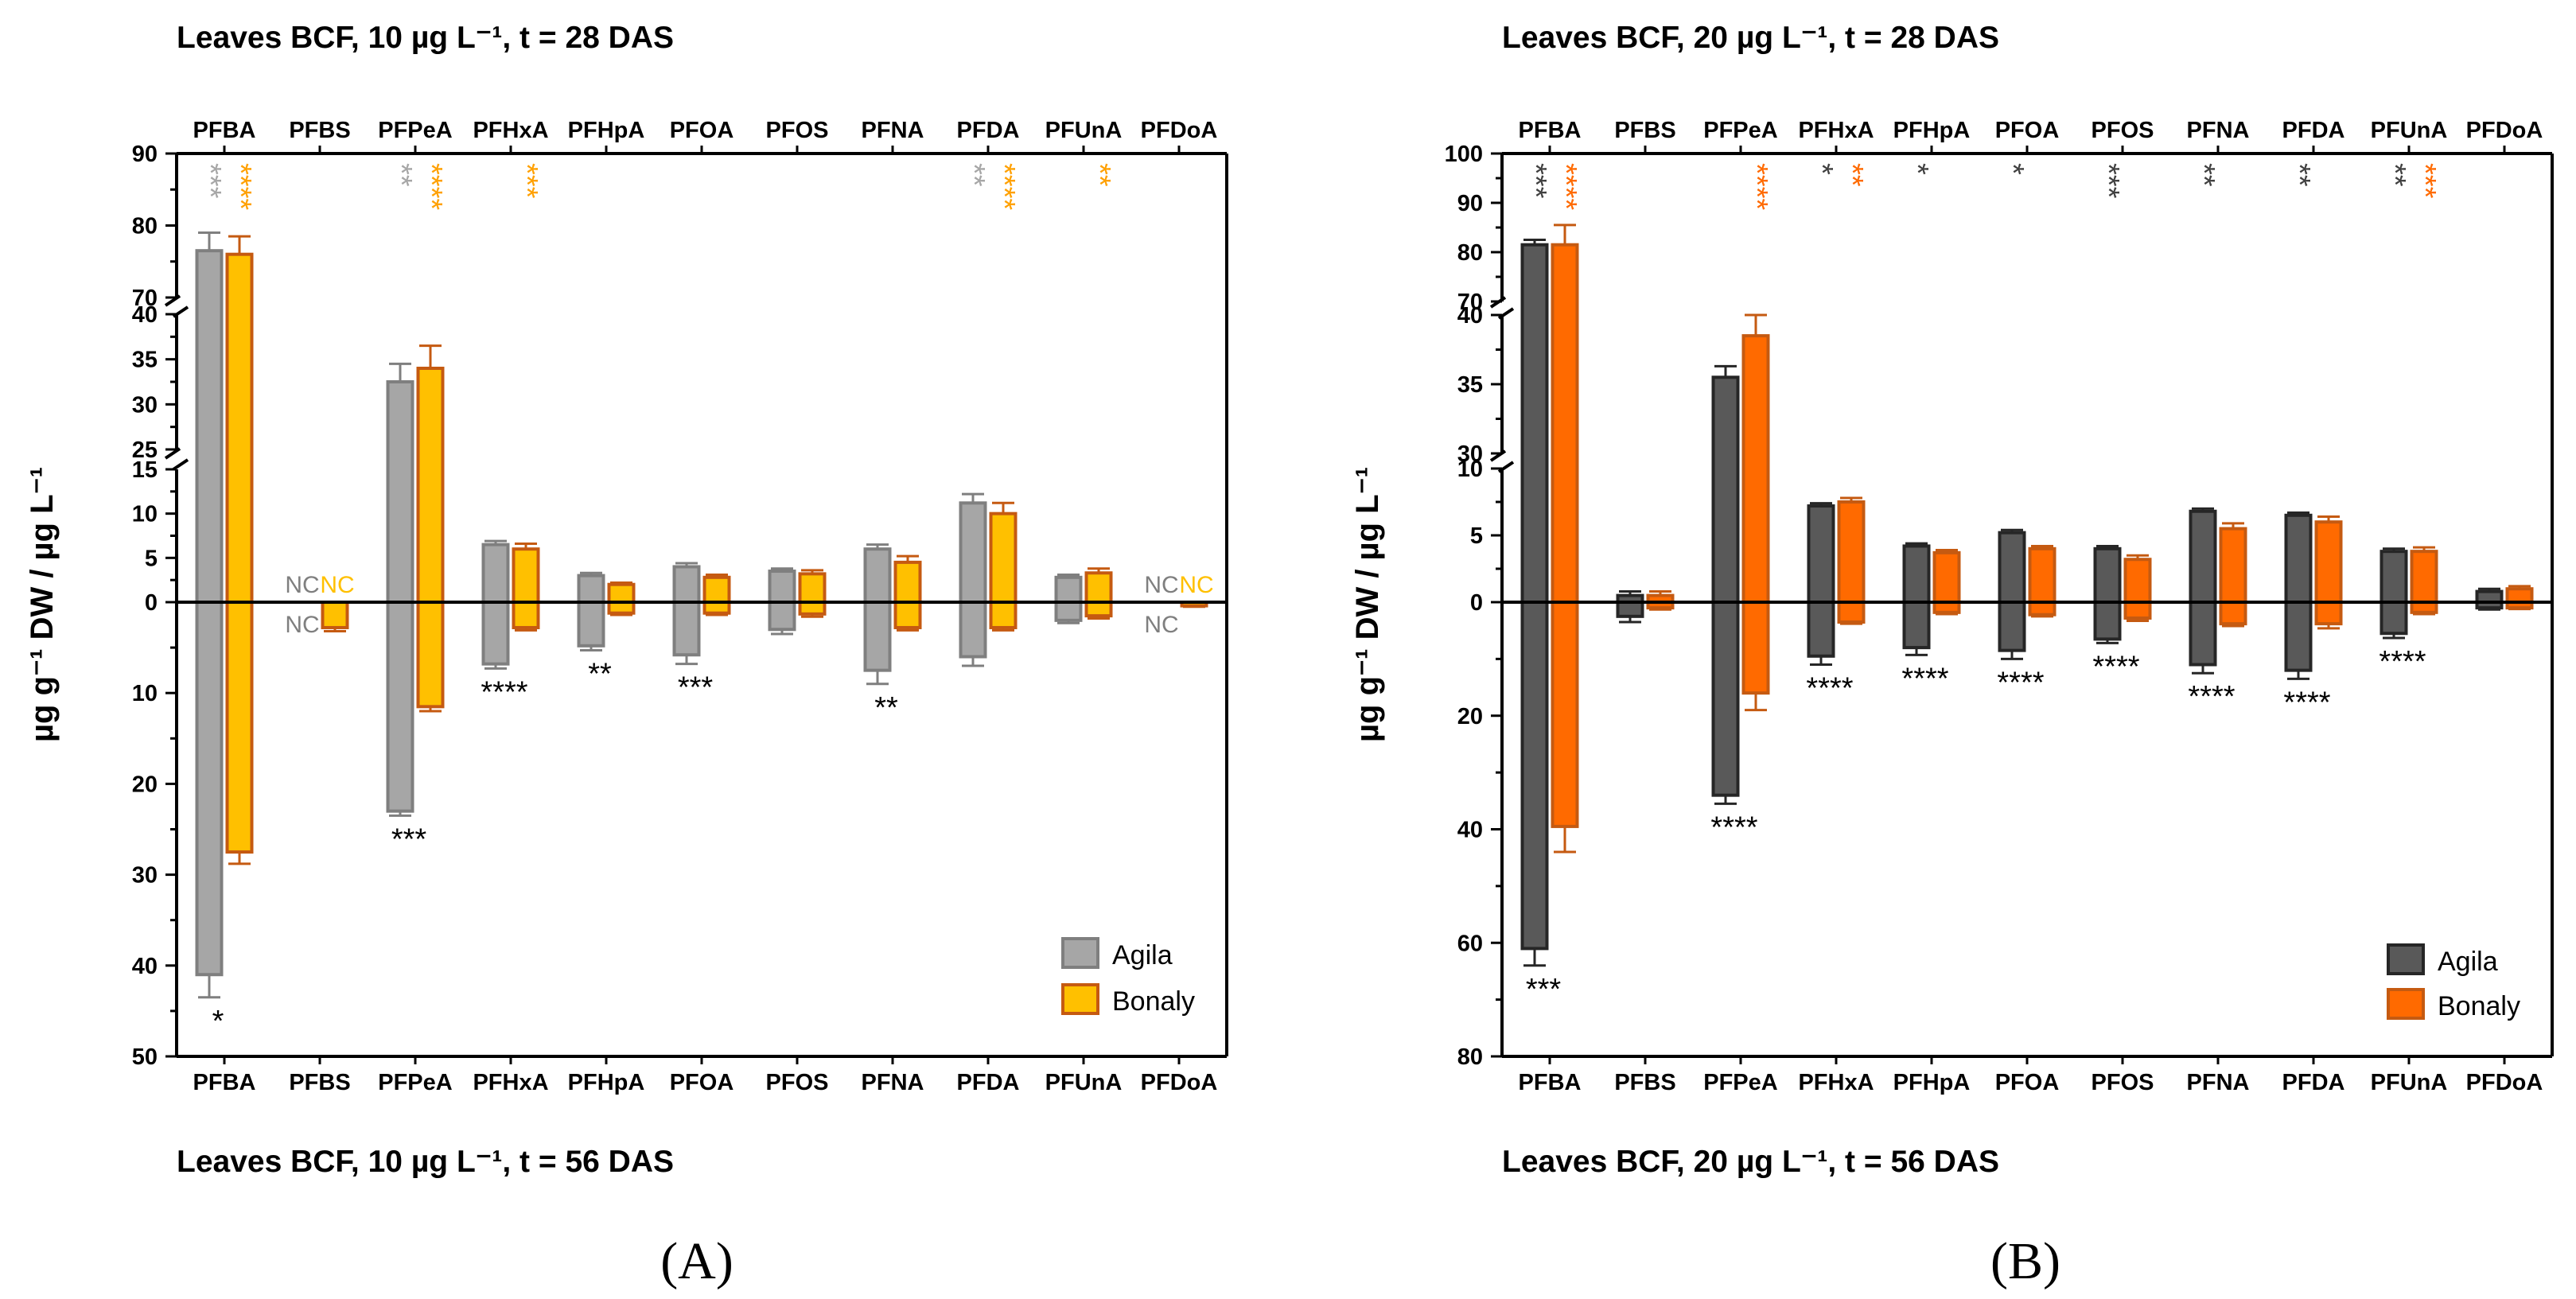 The width and height of the screenshot is (2576, 1299). I want to click on y-axis-label: µg g⁻¹ DW / µg L⁻¹, so click(1368, 604).